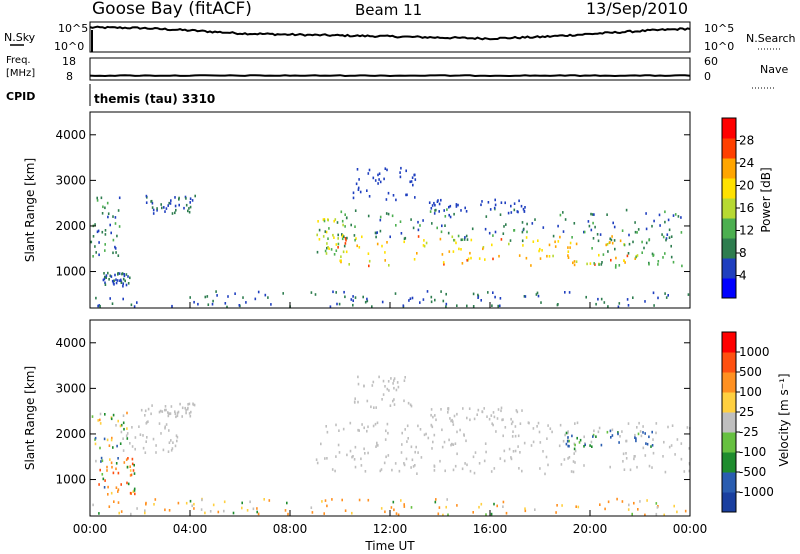 Image resolution: width=800 pixels, height=554 pixels. Describe the element at coordinates (756, 492) in the screenshot. I see `velocity-colorbar-tick-label-7: -1000` at that location.